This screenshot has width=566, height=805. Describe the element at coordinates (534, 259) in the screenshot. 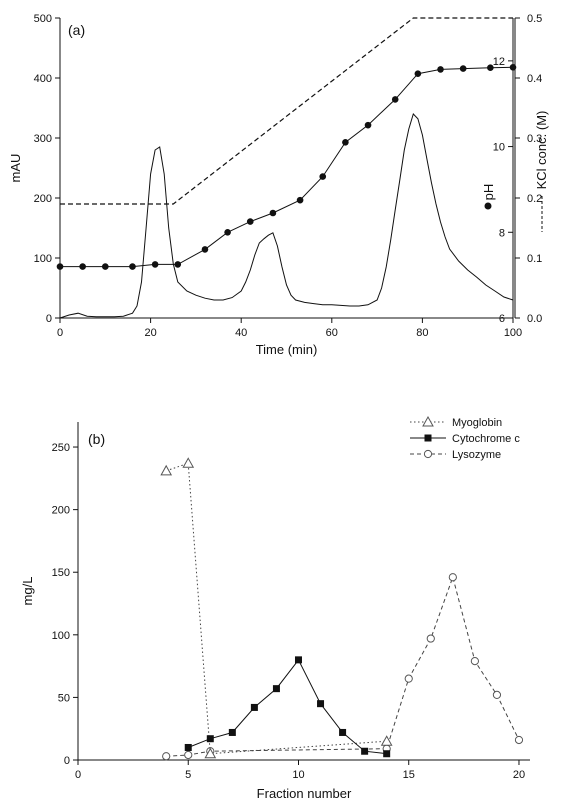

I see `kcl-tick-label: 0.1` at that location.